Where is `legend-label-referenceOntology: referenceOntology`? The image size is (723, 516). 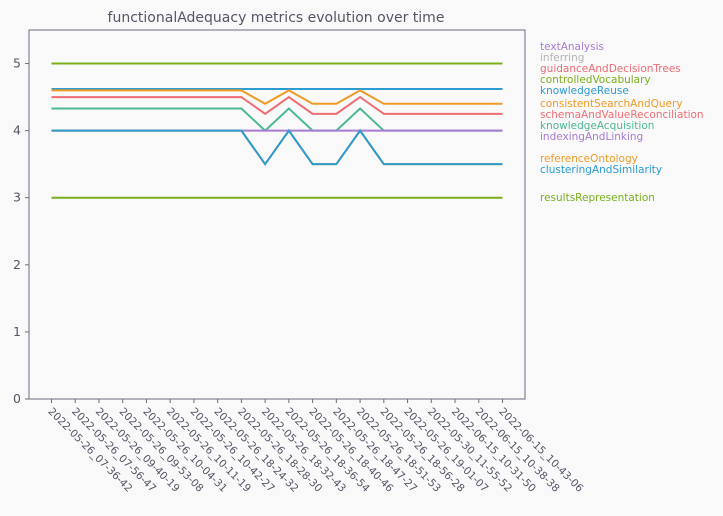
legend-label-referenceOntology: referenceOntology is located at coordinates (589, 159).